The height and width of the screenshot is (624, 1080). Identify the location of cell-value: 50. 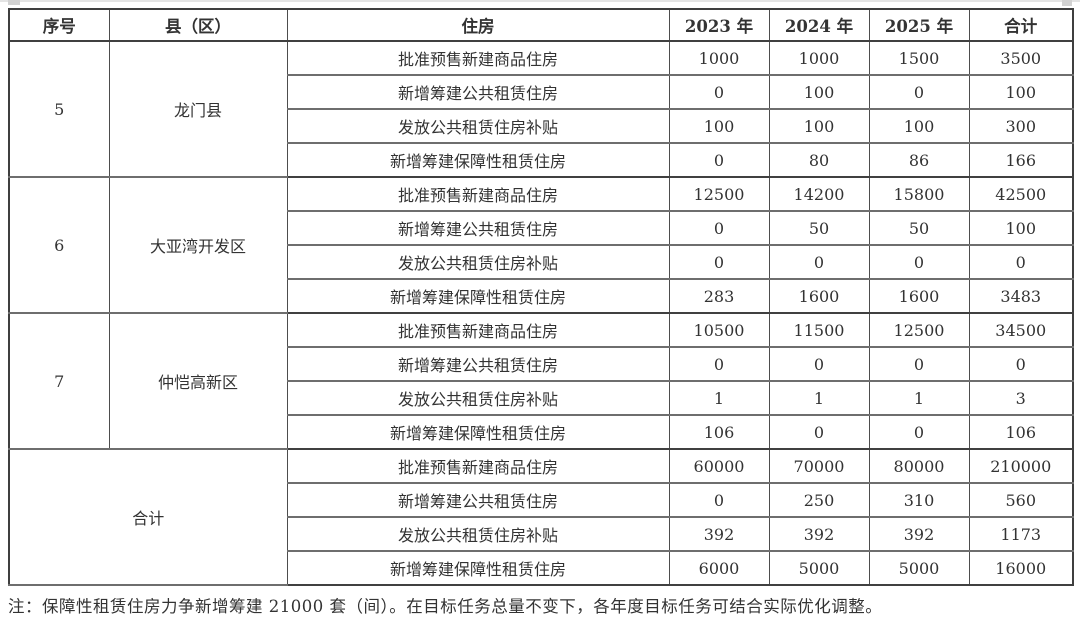
(819, 228).